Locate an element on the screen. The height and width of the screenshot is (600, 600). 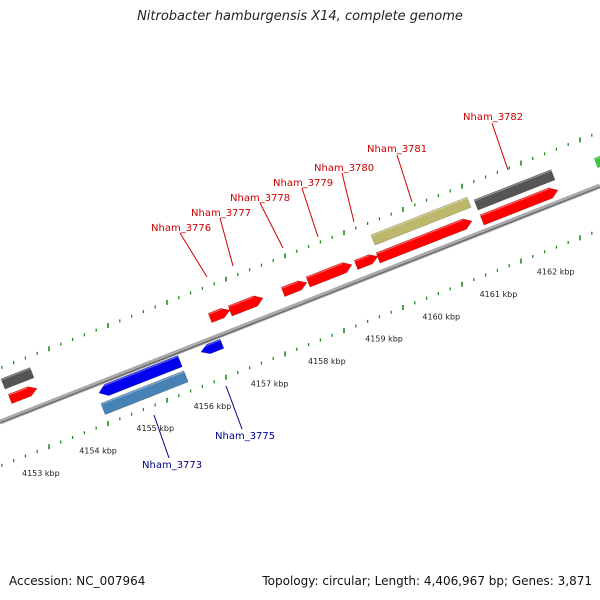
gene-nham-3778-shape is located at coordinates (294, 289).